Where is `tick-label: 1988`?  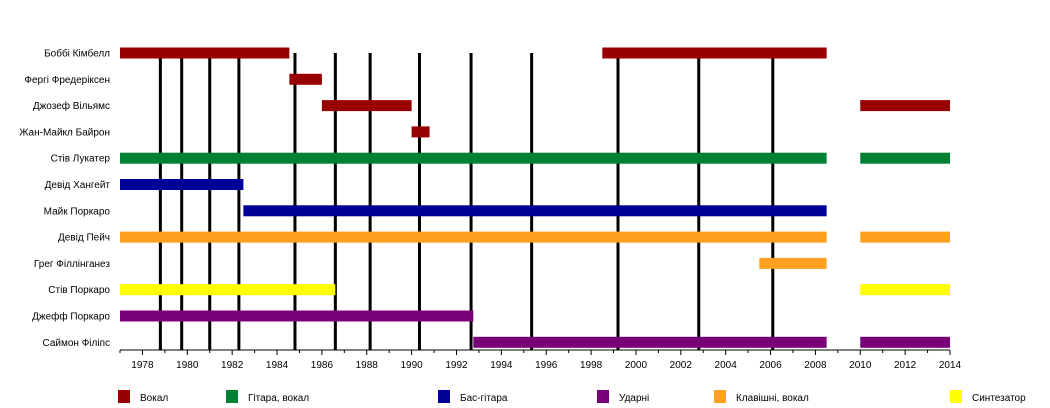
tick-label: 1988 is located at coordinates (367, 365).